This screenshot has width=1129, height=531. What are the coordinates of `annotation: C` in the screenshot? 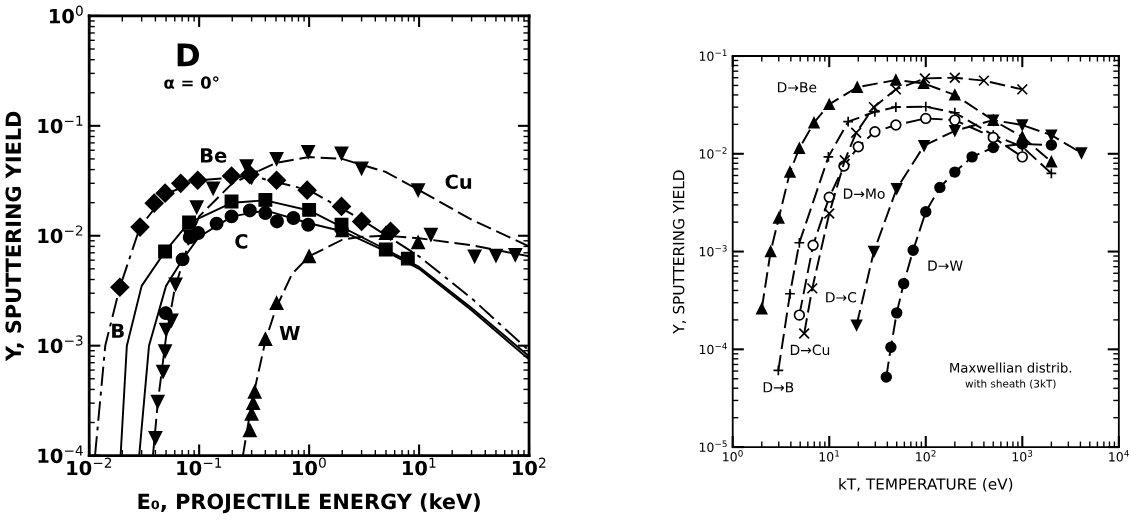 It's located at (241, 241).